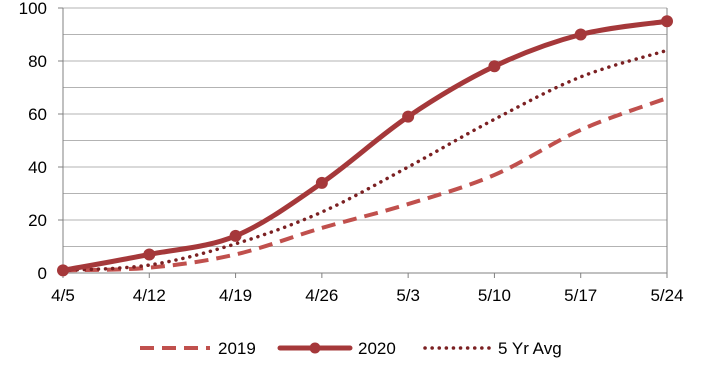 This screenshot has height=365, width=707. What do you see at coordinates (580, 295) in the screenshot?
I see `x-tick-label: 5/17` at bounding box center [580, 295].